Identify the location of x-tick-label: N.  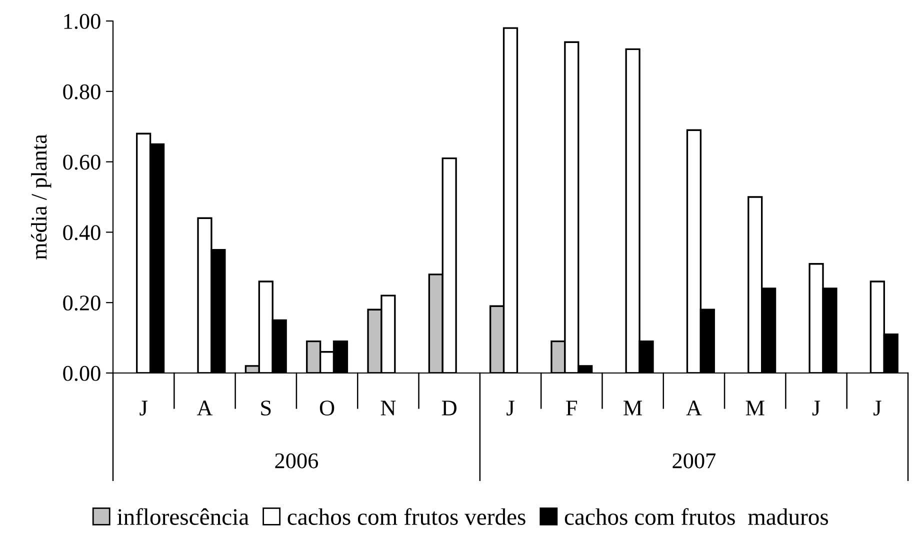
(388, 408).